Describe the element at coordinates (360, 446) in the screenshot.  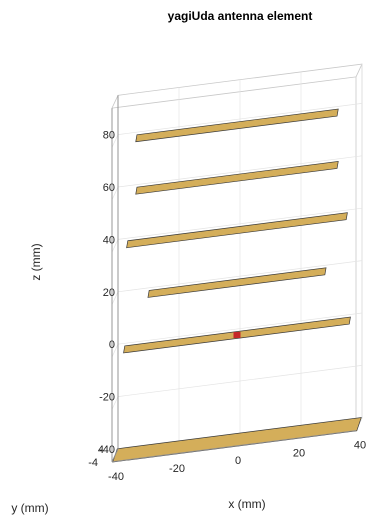
I see `x-tick-label: 40` at that location.